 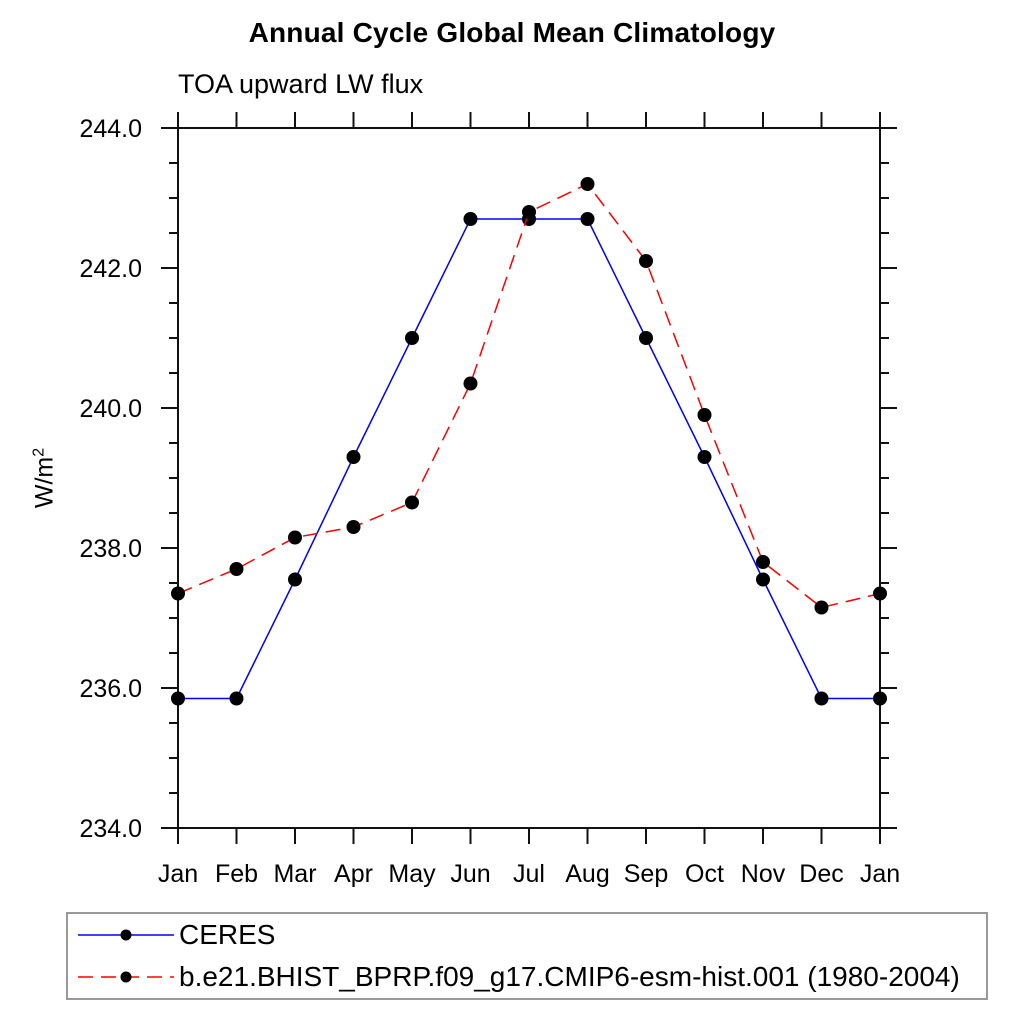 I want to click on x-tick-label: Oct, so click(x=704, y=874).